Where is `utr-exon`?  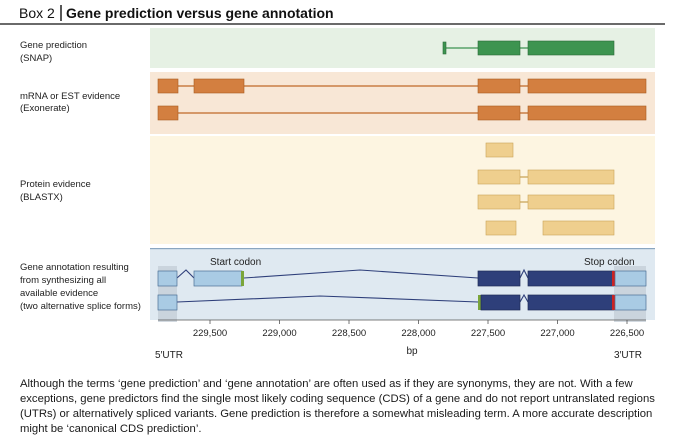 utr-exon is located at coordinates (218, 278).